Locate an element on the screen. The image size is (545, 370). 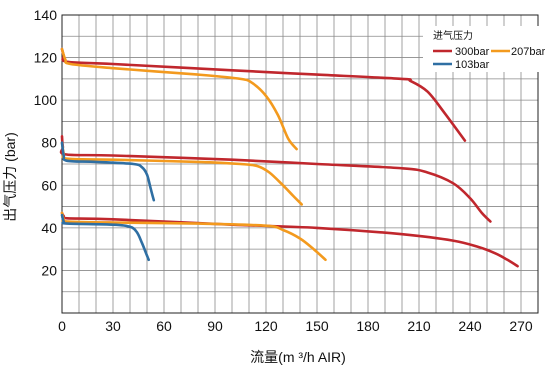
series-line-300bar-low is located at coordinates (289, 239).